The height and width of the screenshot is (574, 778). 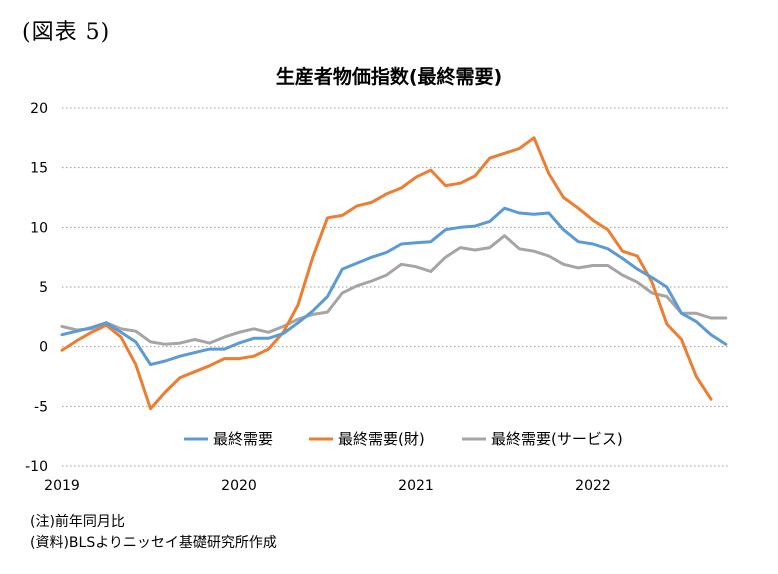 I want to click on chart-title: 生産者物価指数(最終需要), so click(x=389, y=77).